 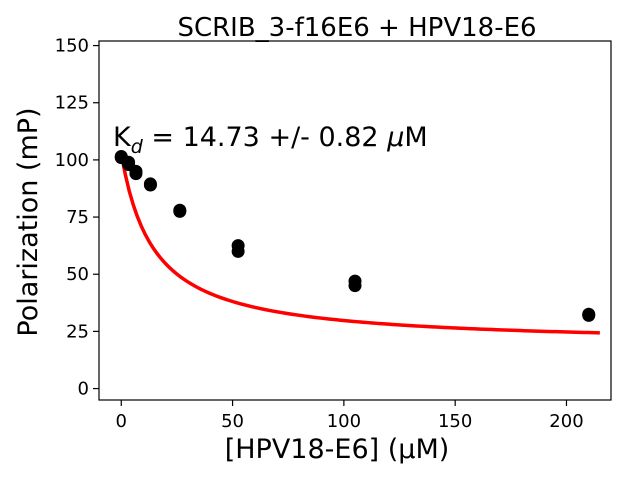 I want to click on y-tick-label: 0, so click(x=83, y=389).